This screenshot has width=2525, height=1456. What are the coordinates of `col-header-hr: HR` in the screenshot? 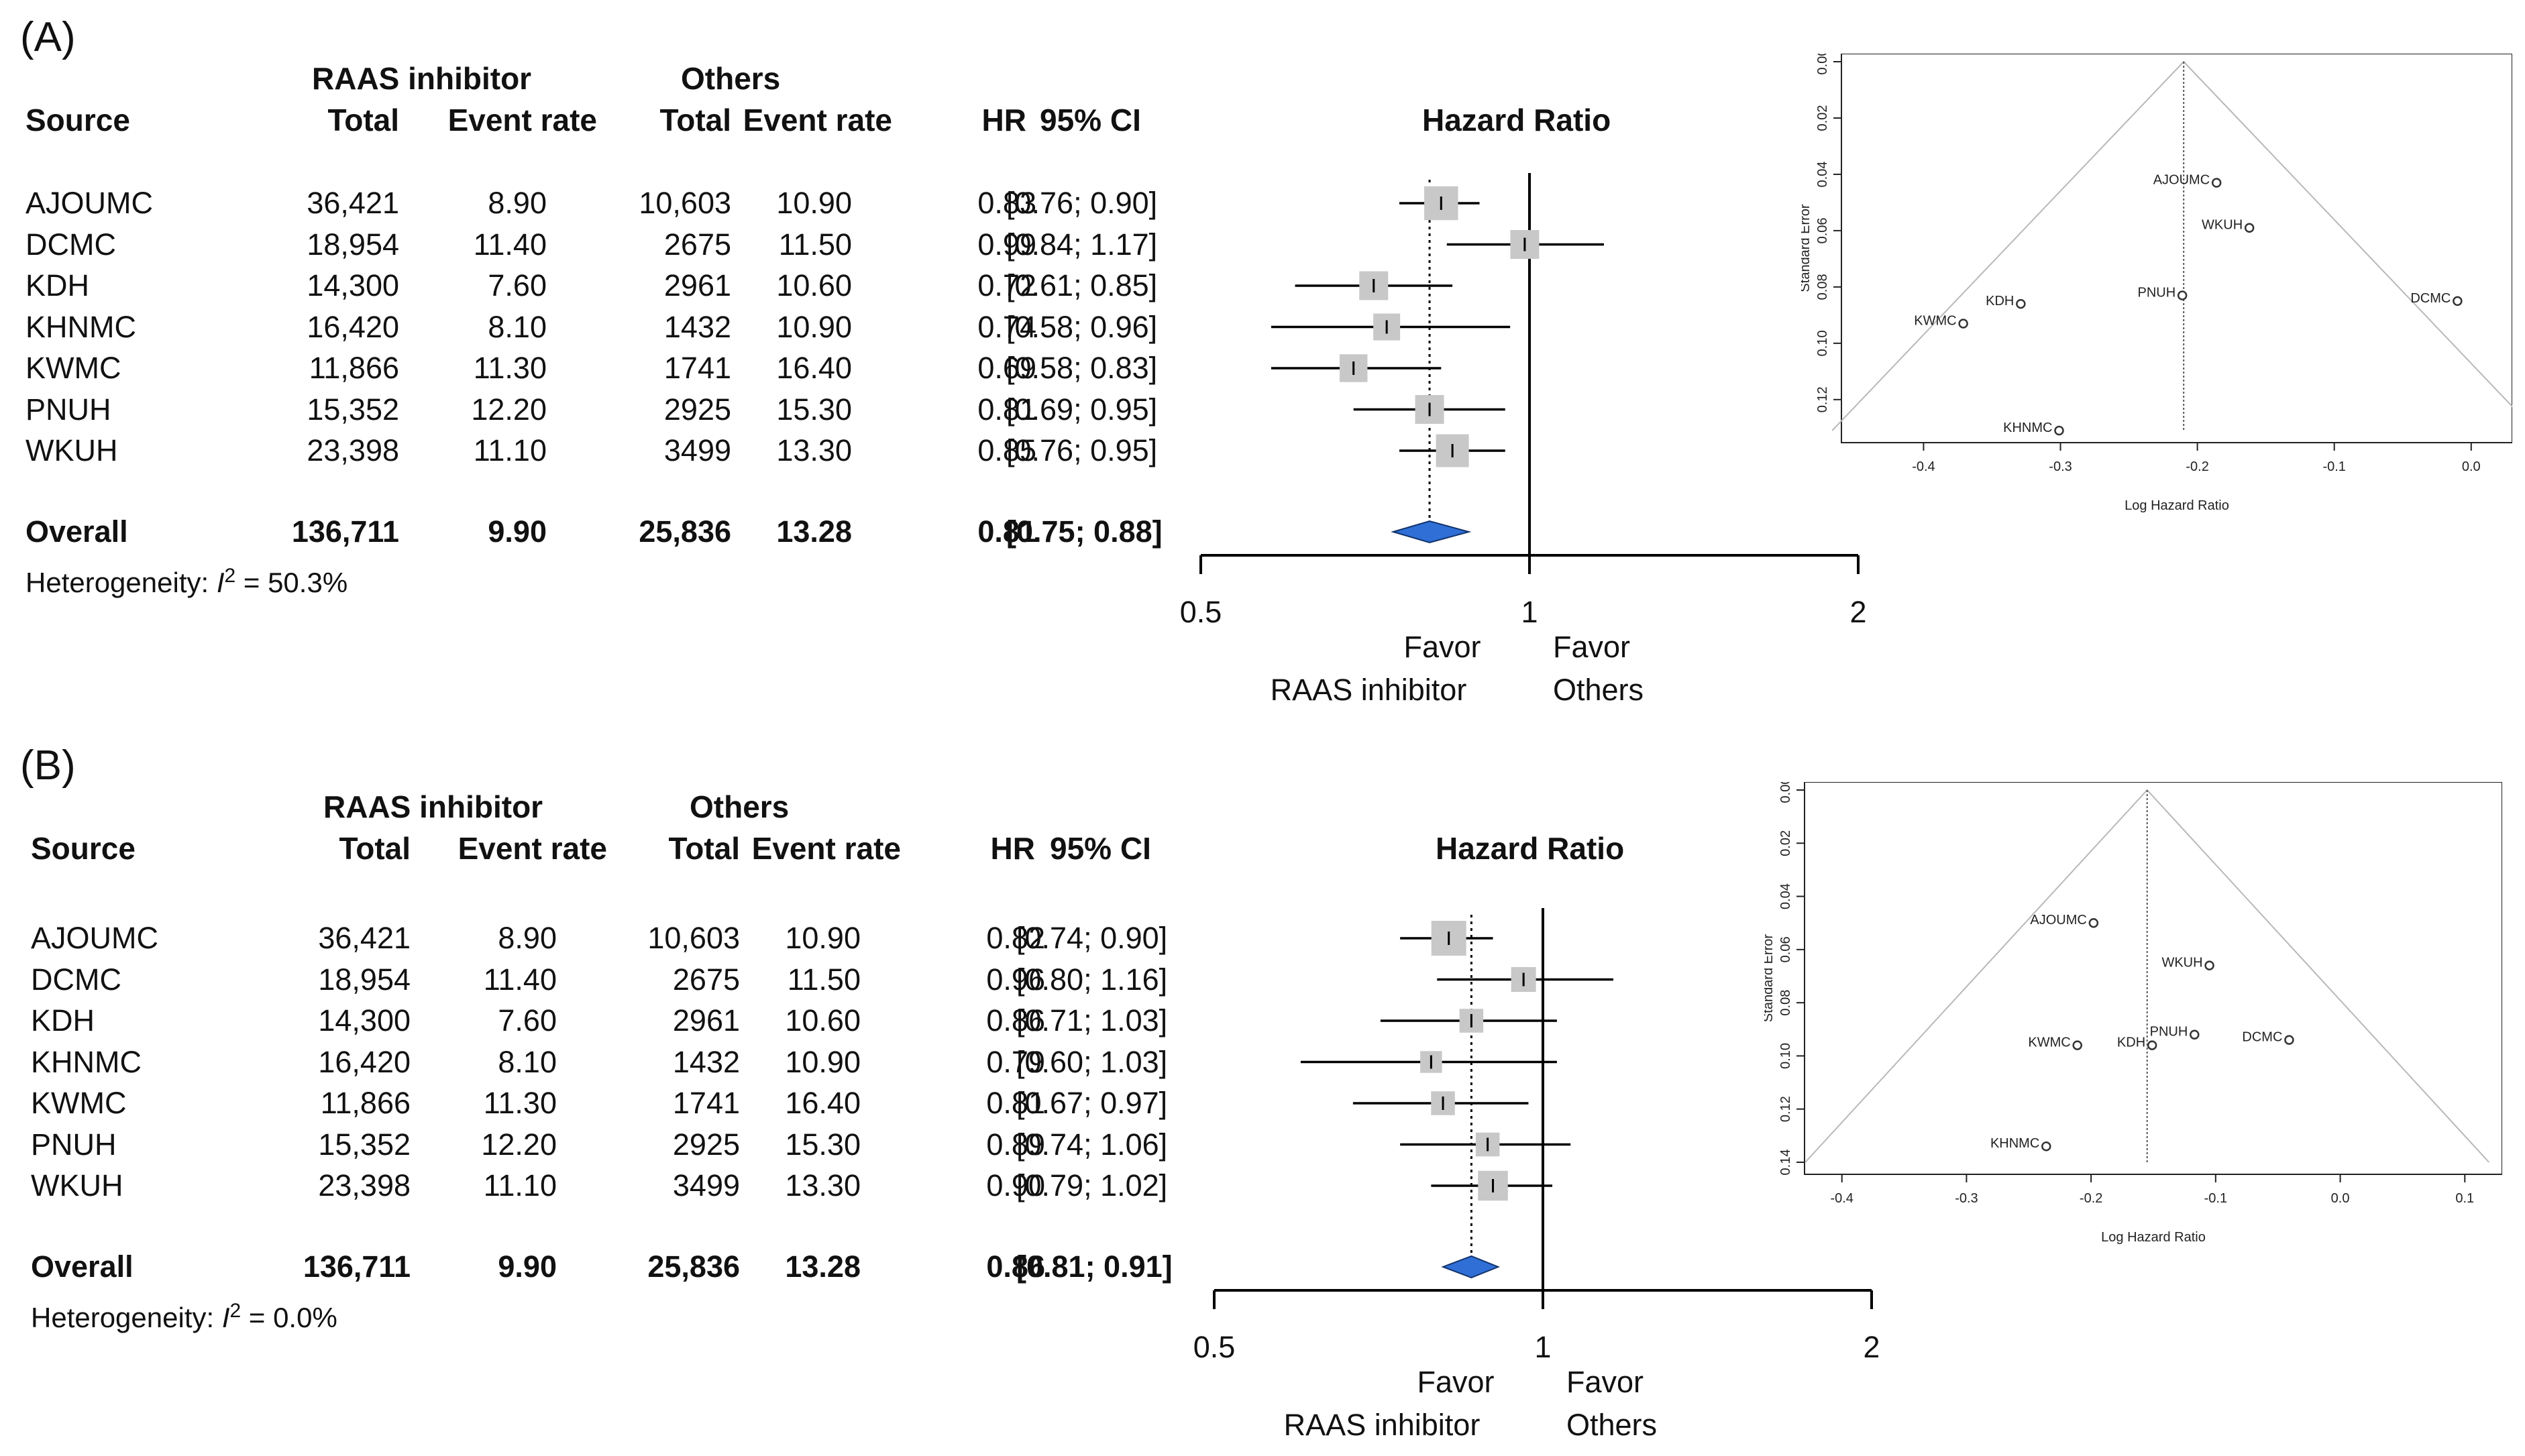 It's located at (1004, 120).